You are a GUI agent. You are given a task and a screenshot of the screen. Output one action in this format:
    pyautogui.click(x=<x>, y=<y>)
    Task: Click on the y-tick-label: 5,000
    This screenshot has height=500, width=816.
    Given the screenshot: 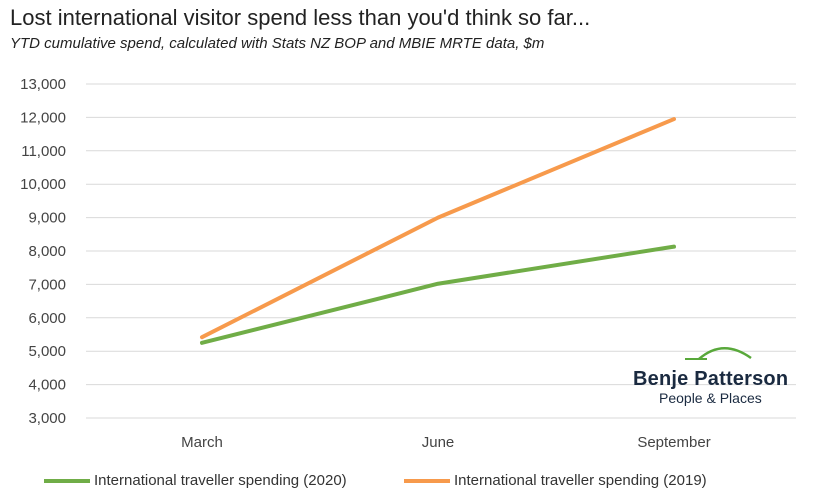 What is the action you would take?
    pyautogui.click(x=47, y=351)
    